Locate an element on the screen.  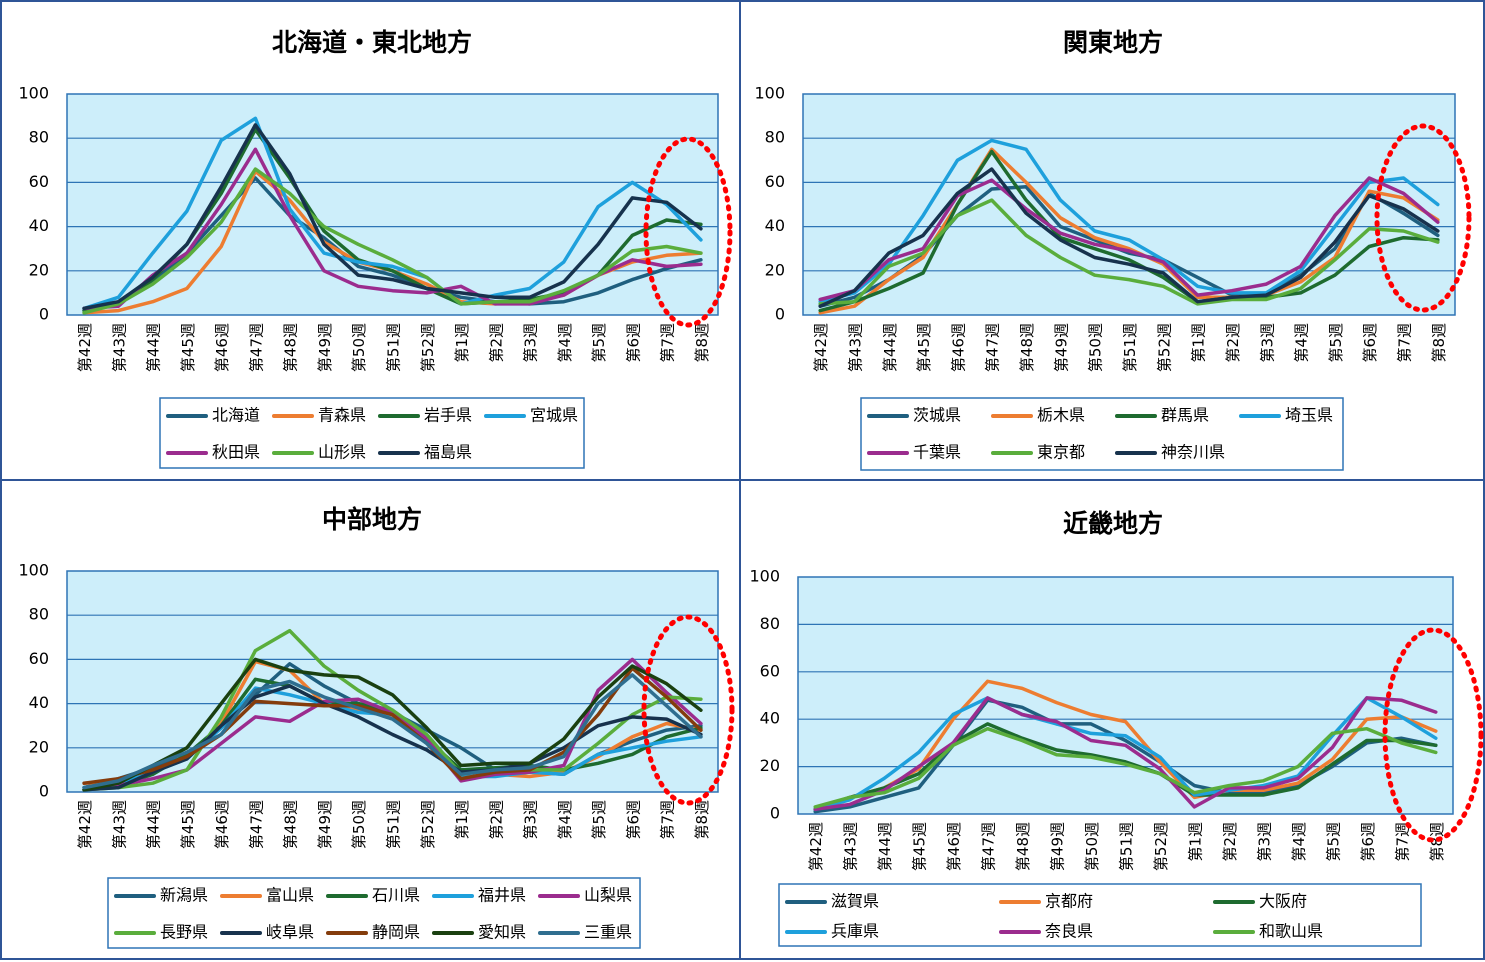
series-line-神奈川県 is located at coordinates (1129, 237).